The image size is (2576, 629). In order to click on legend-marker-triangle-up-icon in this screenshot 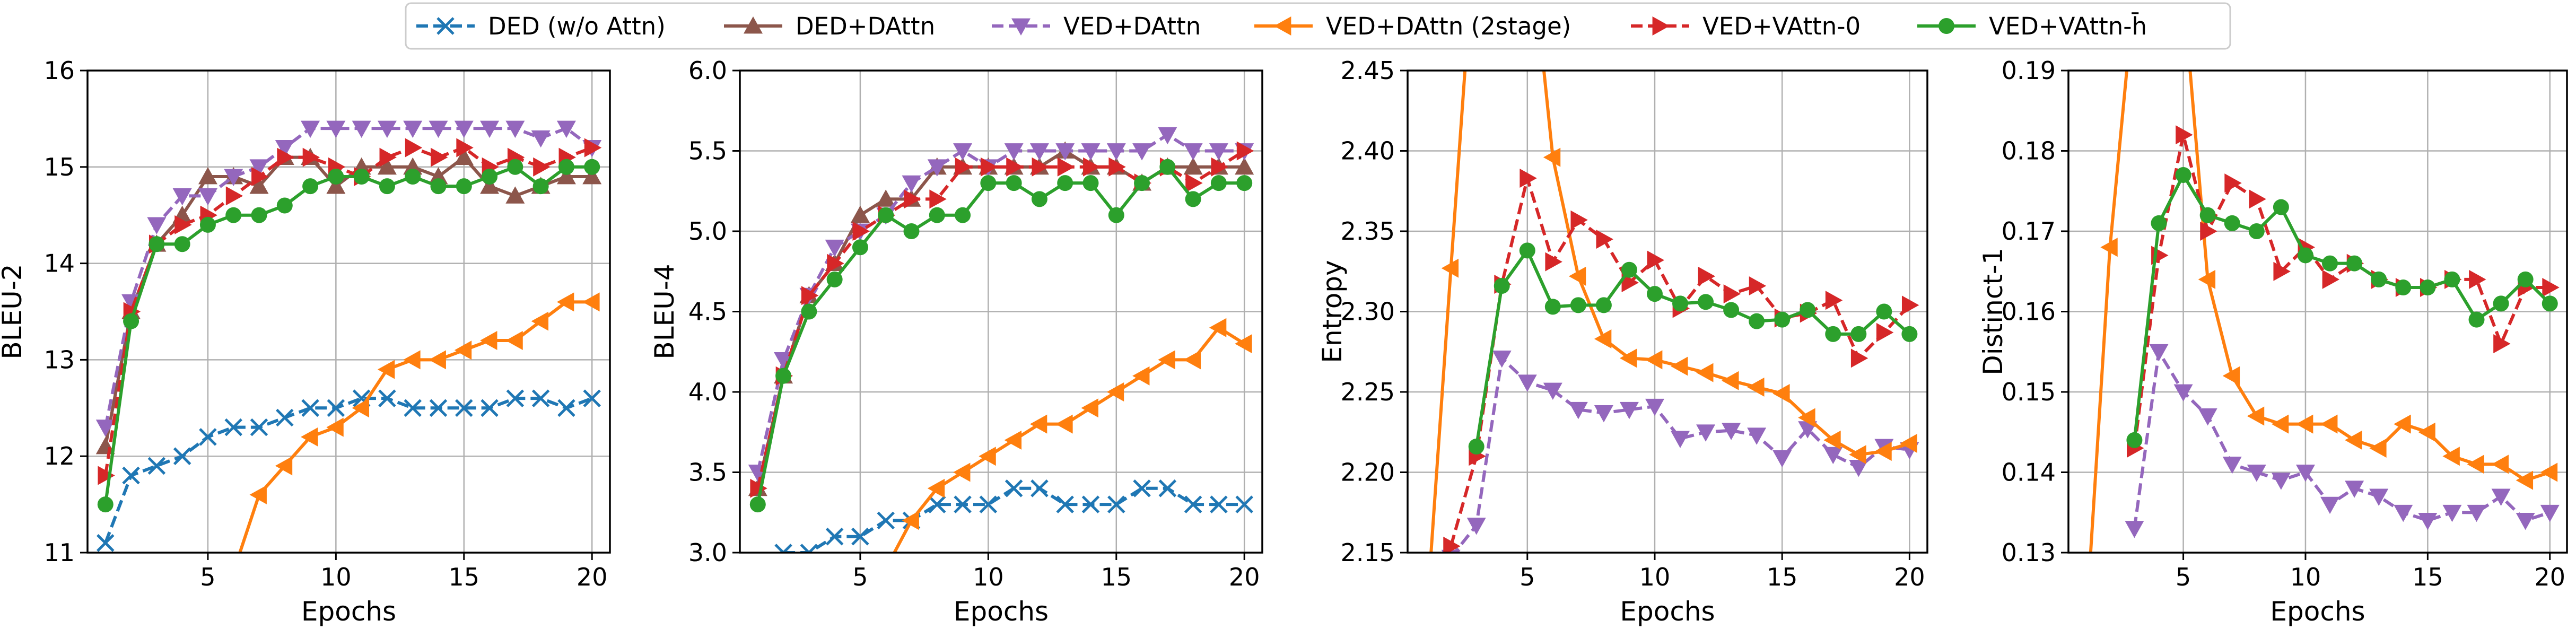, I will do `click(753, 25)`.